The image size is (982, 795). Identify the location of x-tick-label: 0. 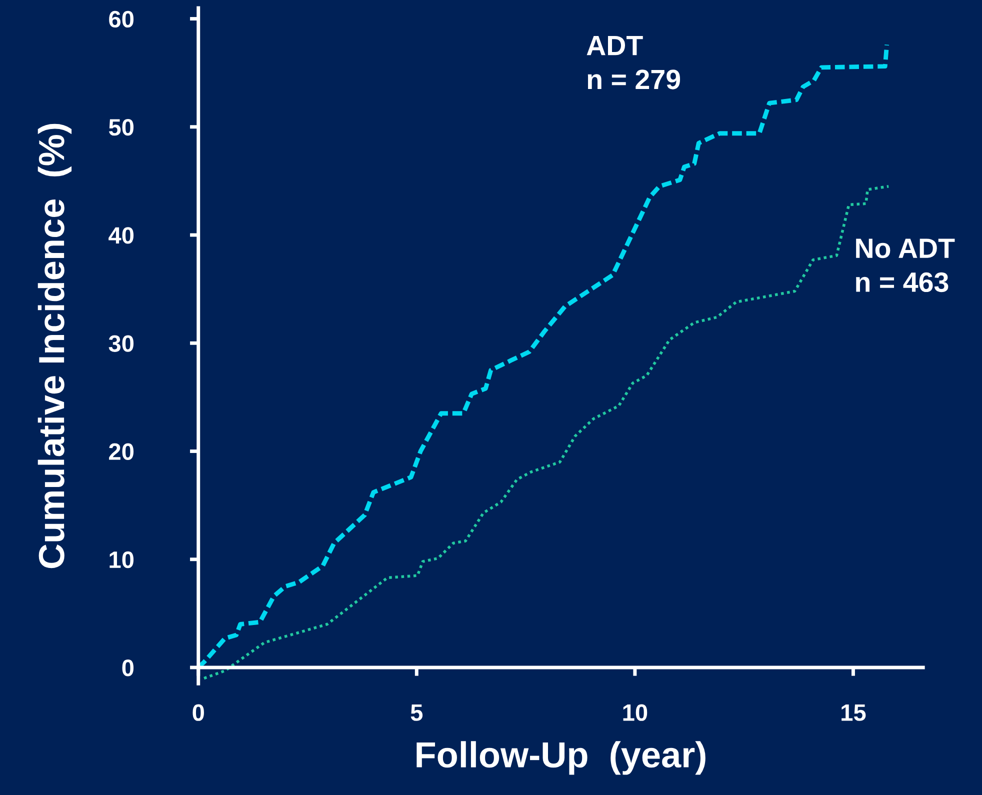
(198, 712).